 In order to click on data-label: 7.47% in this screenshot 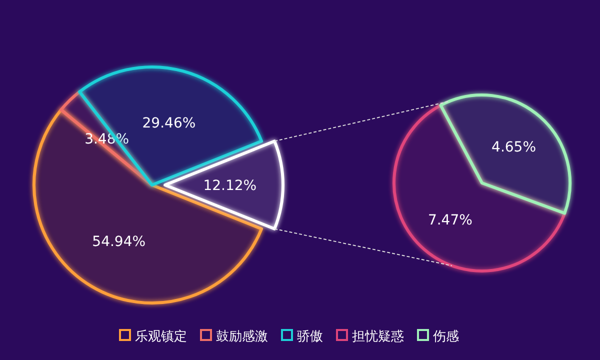, I will do `click(450, 220)`.